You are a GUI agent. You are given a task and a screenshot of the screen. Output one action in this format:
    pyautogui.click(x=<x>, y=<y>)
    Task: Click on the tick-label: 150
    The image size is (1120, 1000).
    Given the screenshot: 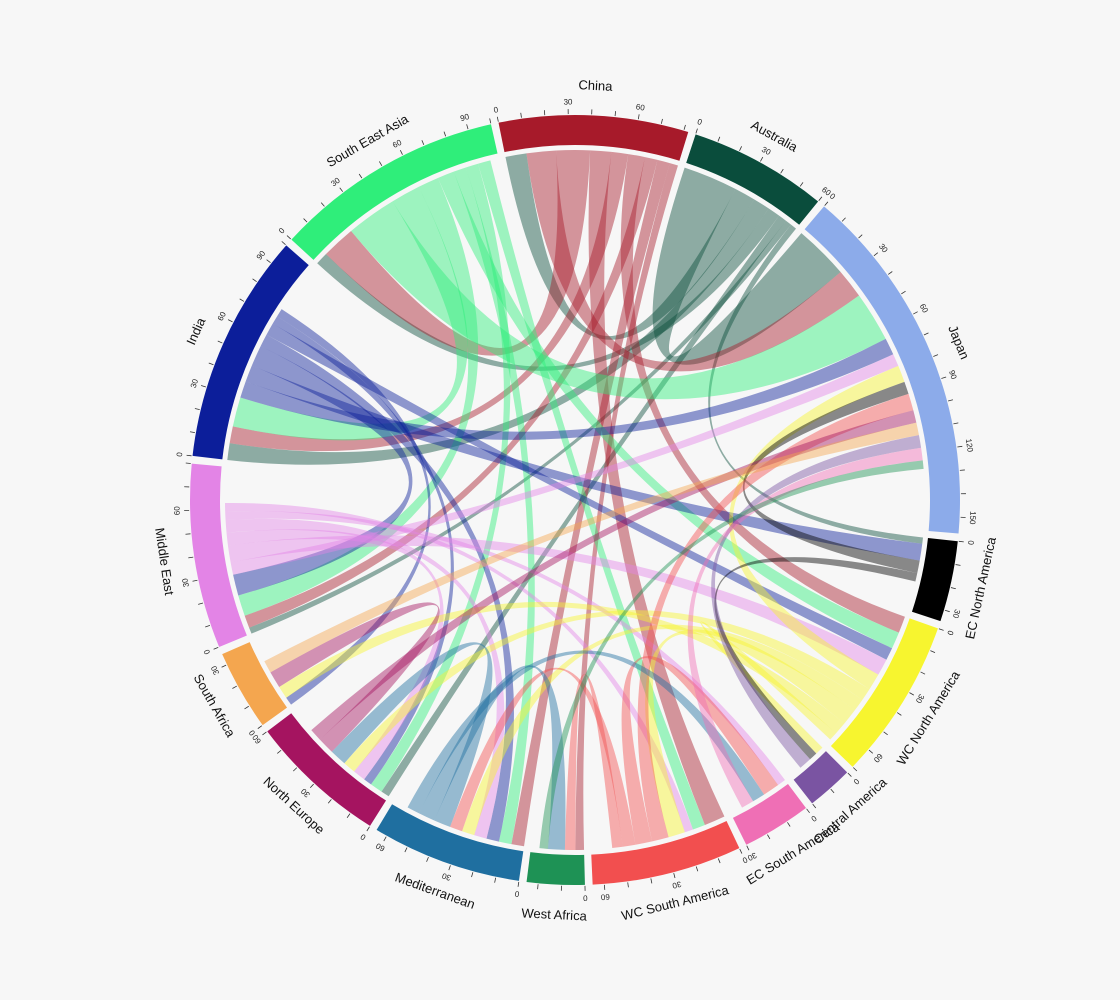 What is the action you would take?
    pyautogui.click(x=973, y=518)
    